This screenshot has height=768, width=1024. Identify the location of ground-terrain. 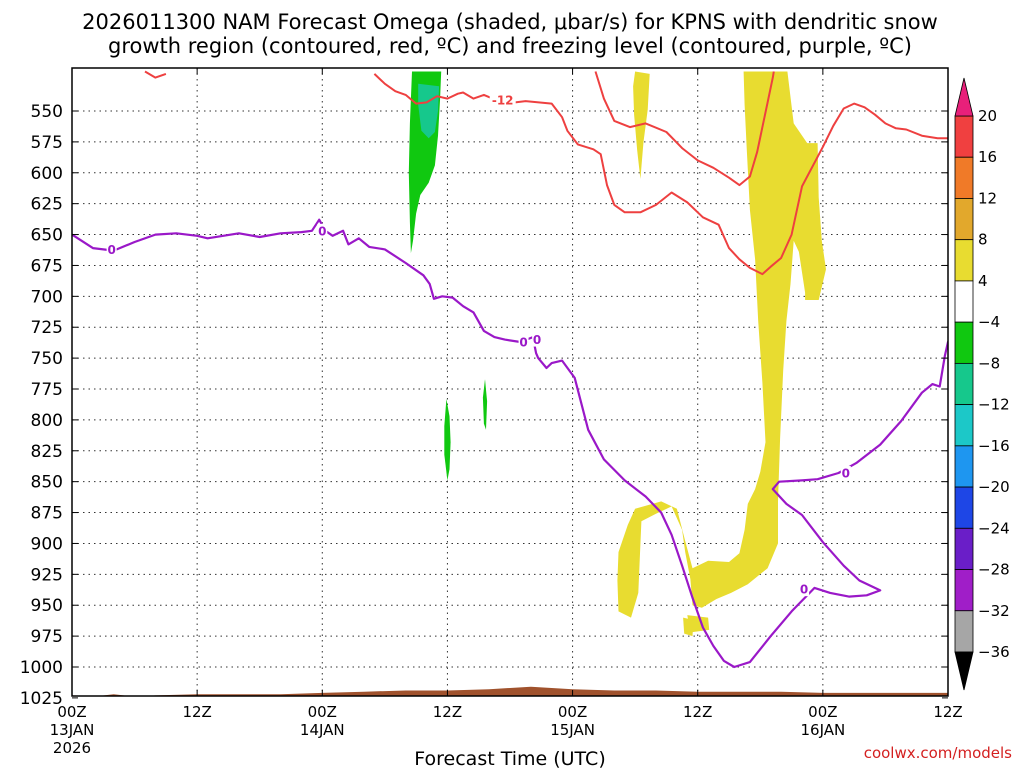
(510, 691).